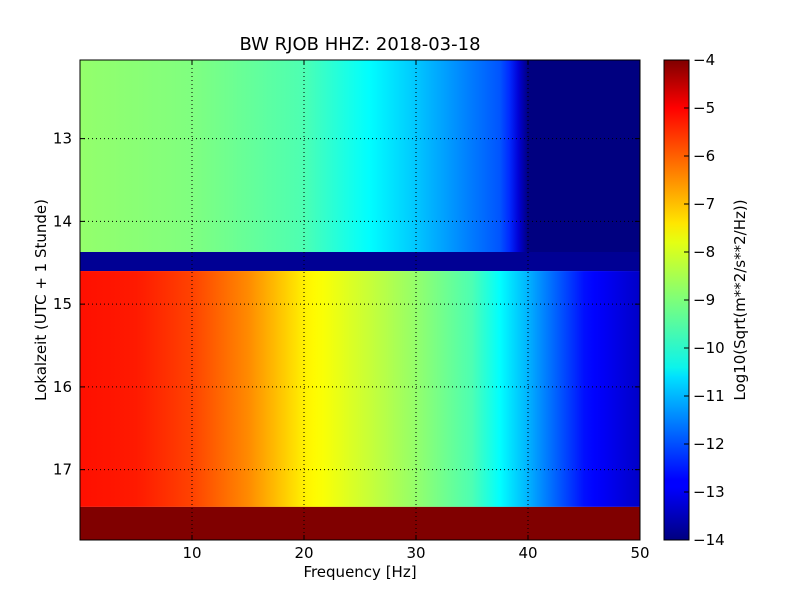 The image size is (800, 600). What do you see at coordinates (740, 299) in the screenshot?
I see `colorbar-label: Log10(Sqrt(m**2/s**2/Hz))` at bounding box center [740, 299].